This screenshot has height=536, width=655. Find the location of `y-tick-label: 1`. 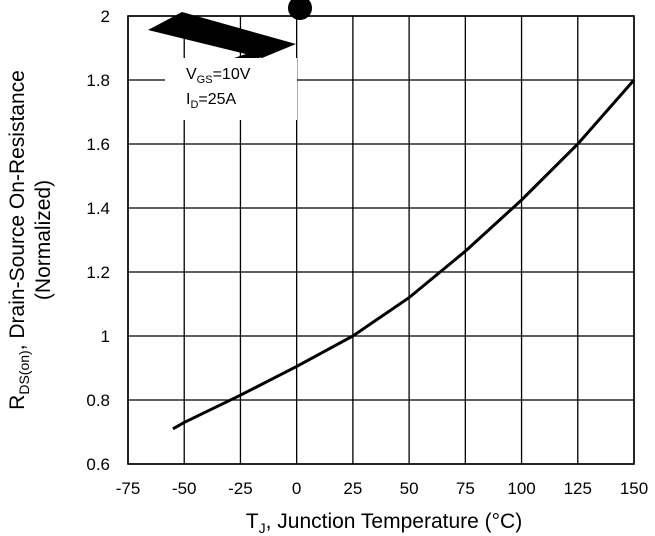

y-tick-label: 1 is located at coordinates (105, 336).